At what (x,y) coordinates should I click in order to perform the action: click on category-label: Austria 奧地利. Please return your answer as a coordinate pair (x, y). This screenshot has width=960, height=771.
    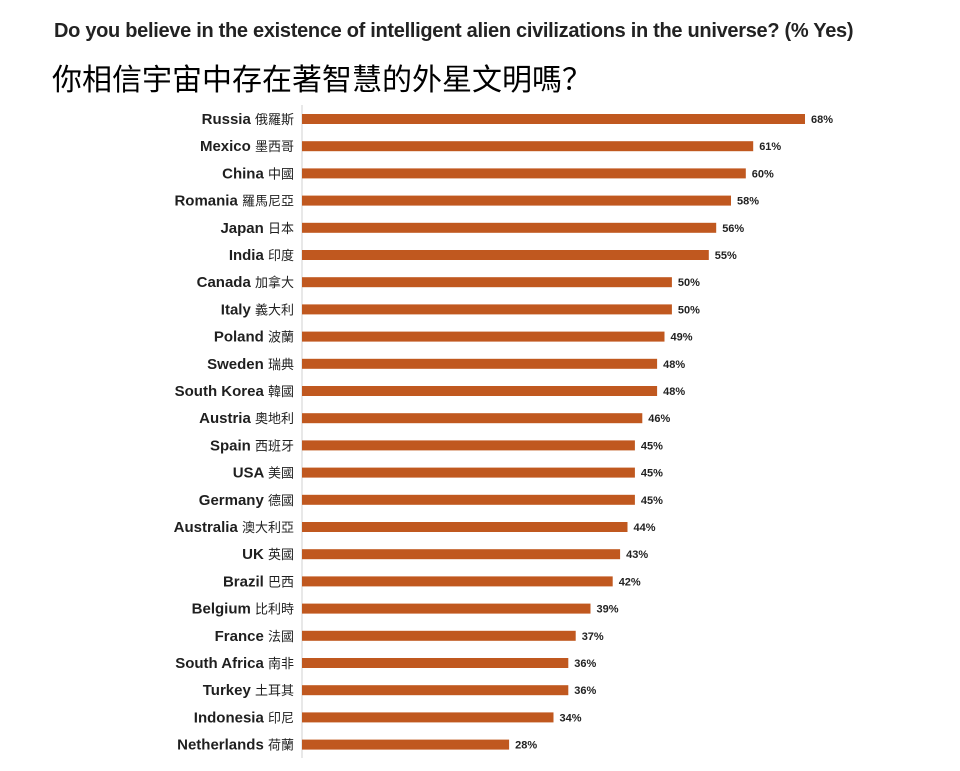
    Looking at the image, I should click on (246, 418).